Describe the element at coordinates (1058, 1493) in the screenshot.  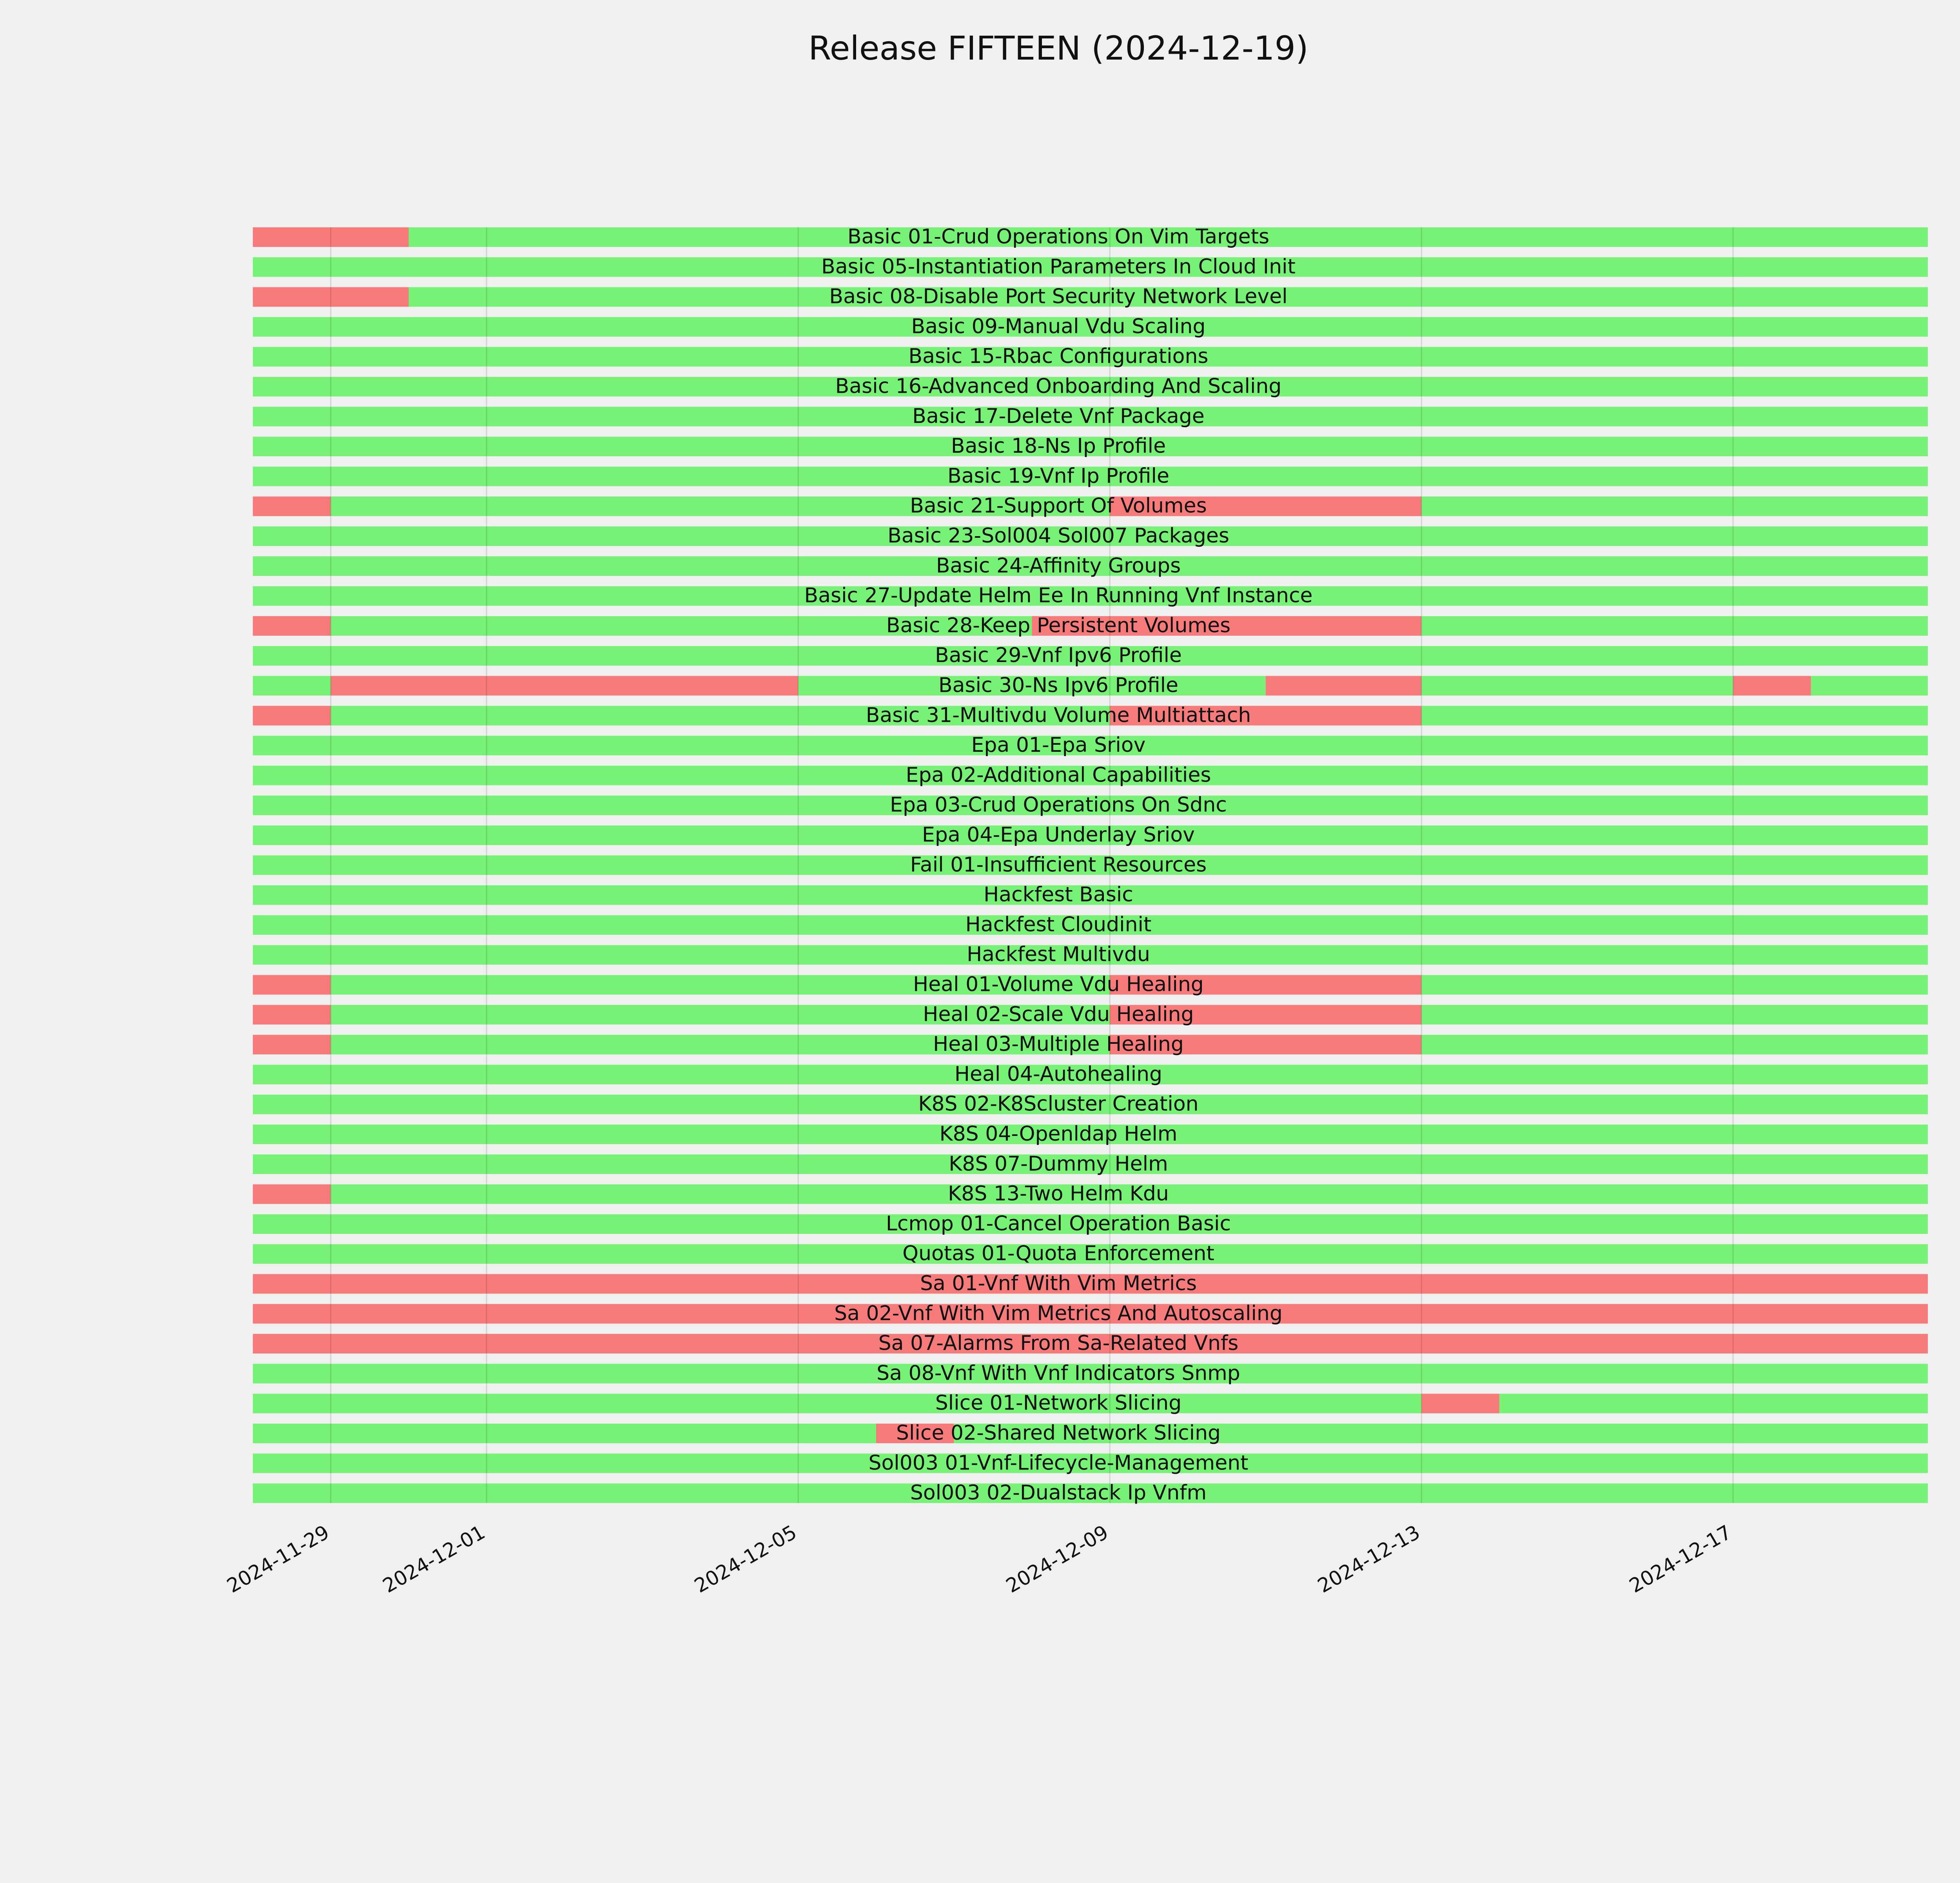
I see `row-label: Sol003 02-Dualstack Ip Vnfm` at that location.